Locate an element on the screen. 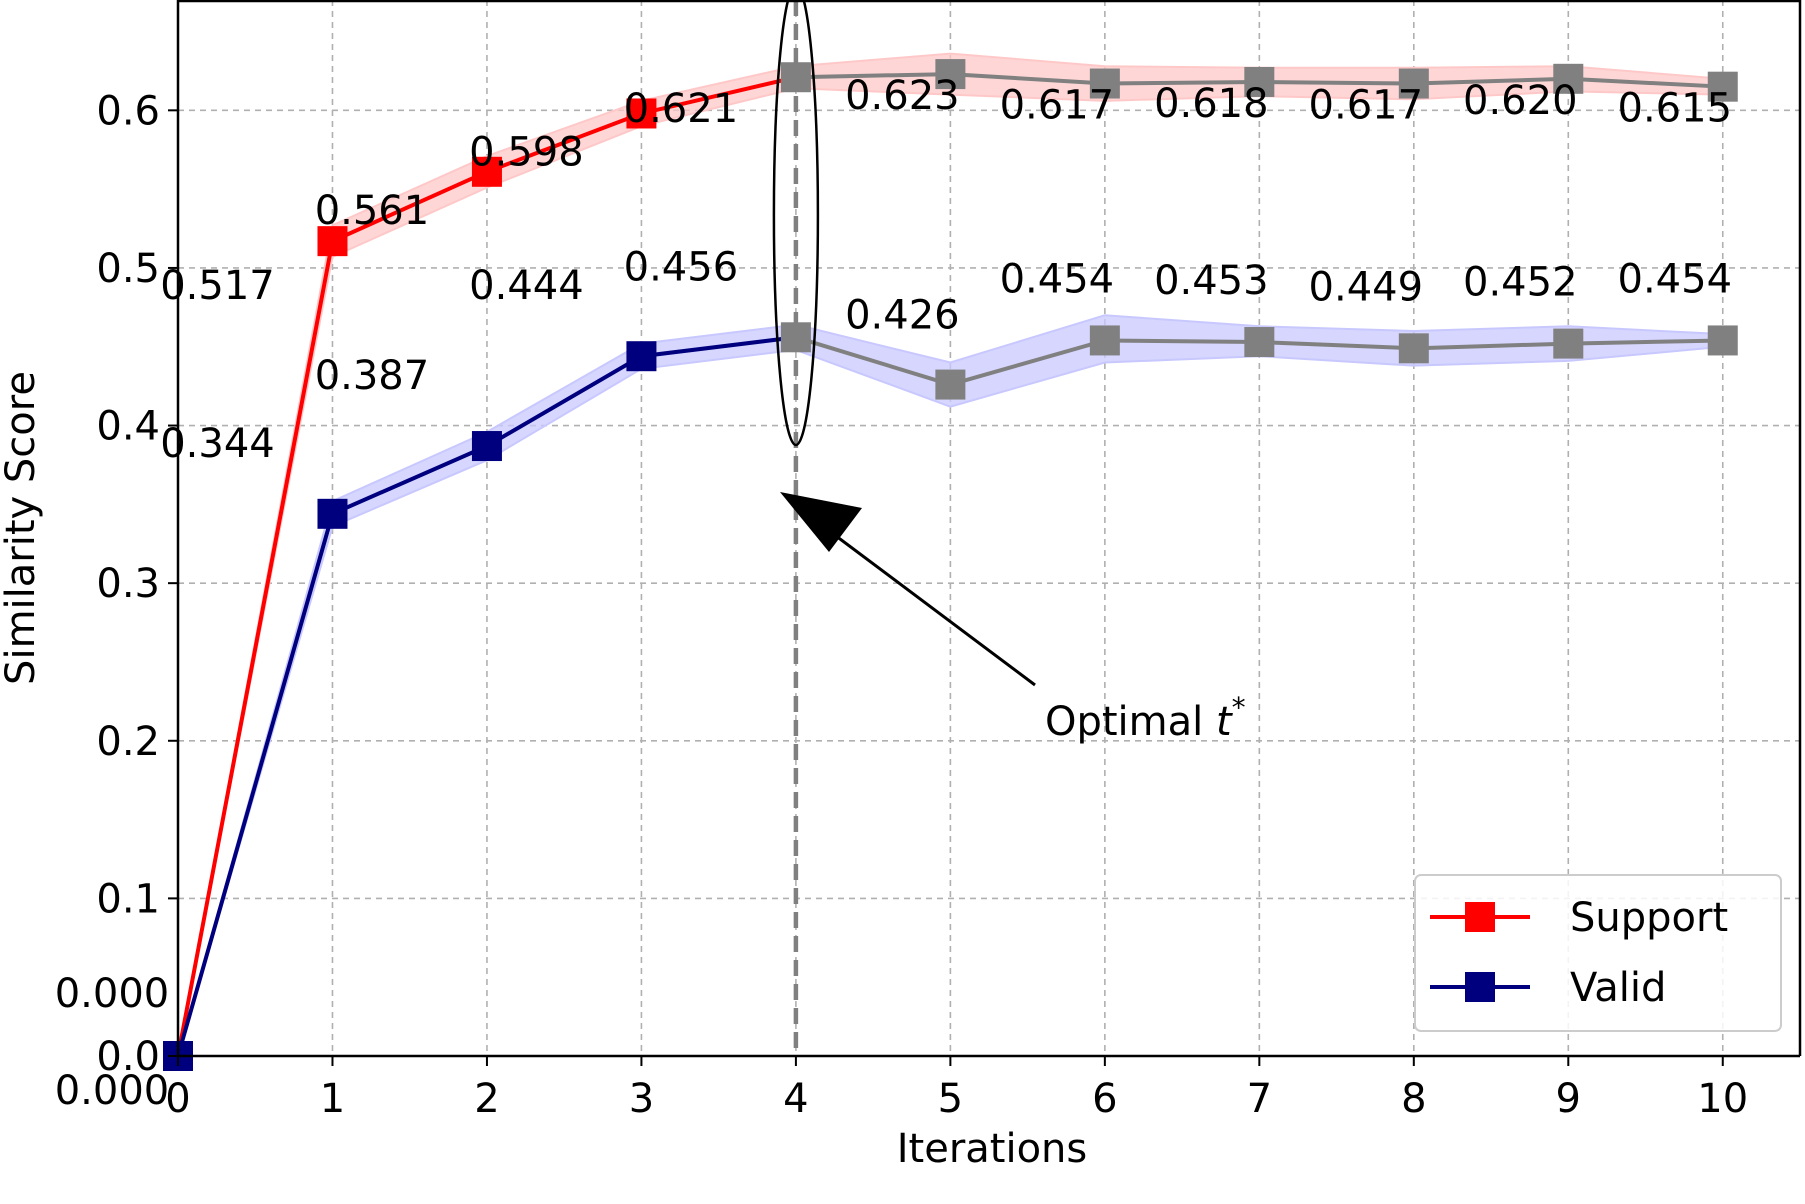 Image resolution: width=1805 pixels, height=1204 pixels. valid-data-label: 0.453 is located at coordinates (1211, 281).